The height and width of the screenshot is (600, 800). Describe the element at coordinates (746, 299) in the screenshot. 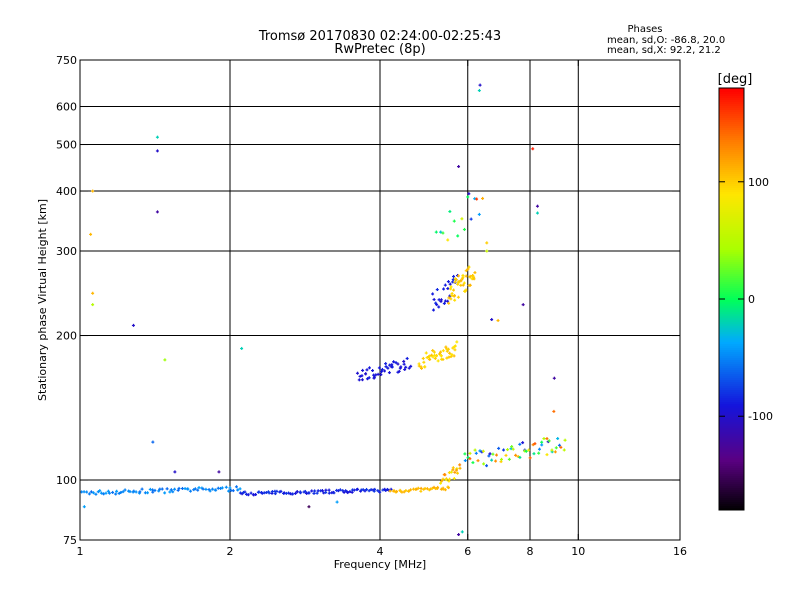

I see `colorbar-ticks: 100 0 -100` at that location.